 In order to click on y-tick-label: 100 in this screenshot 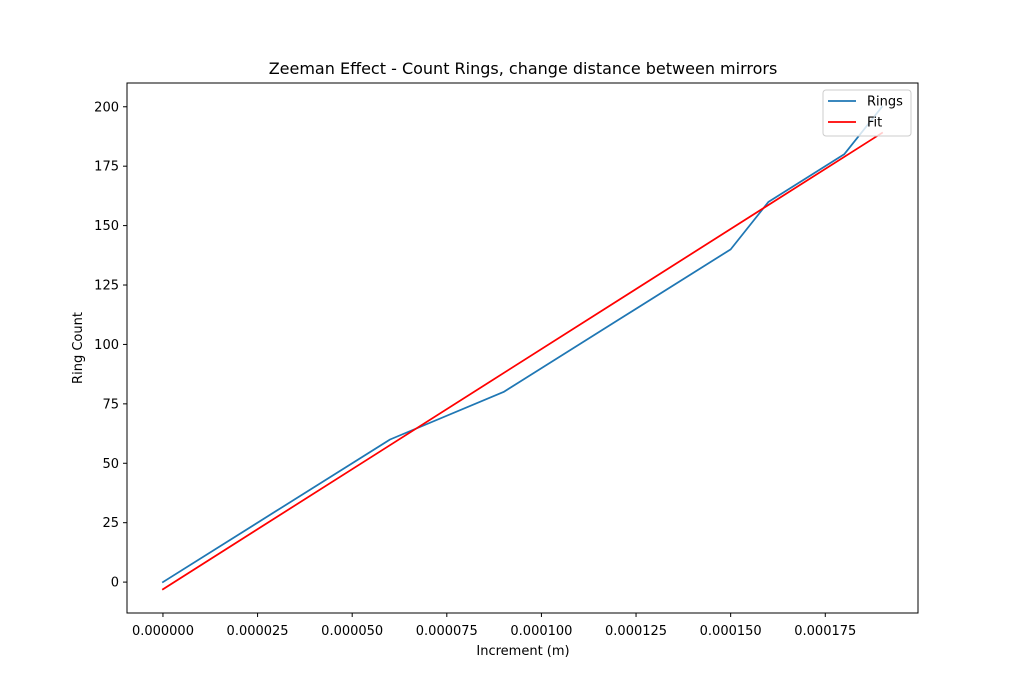, I will do `click(106, 345)`.